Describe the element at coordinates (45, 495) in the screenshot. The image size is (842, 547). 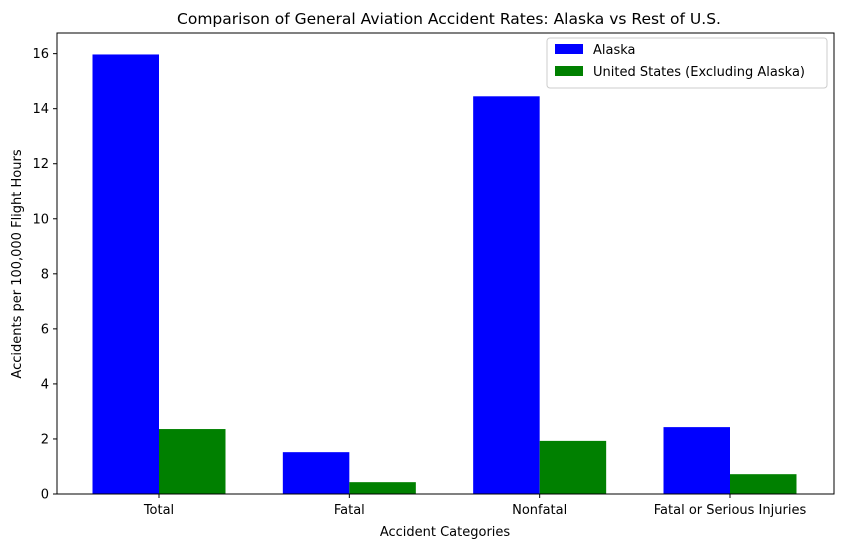
I see `y-tick-label: 0` at that location.